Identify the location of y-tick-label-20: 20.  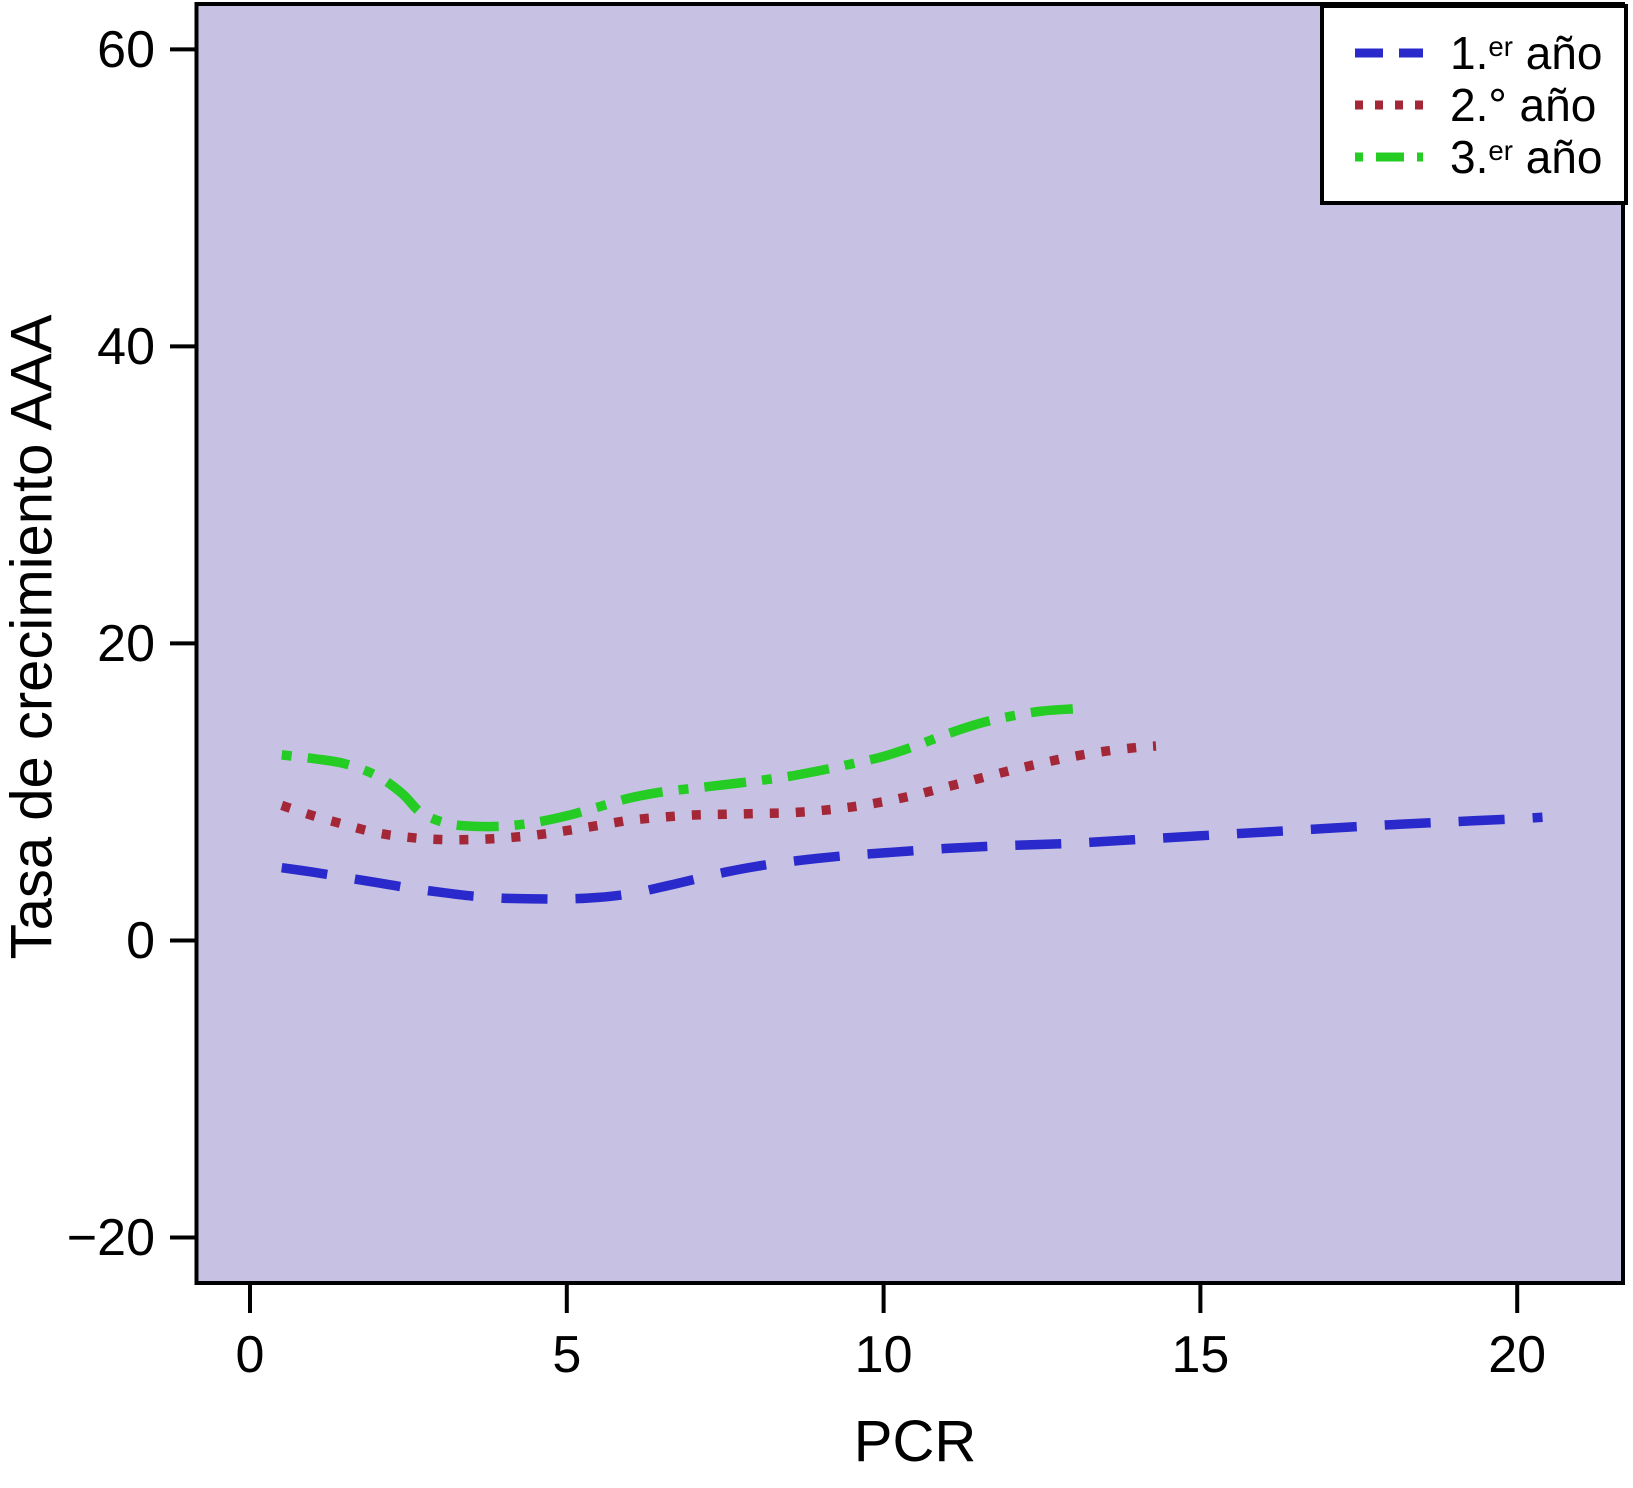
(126, 644).